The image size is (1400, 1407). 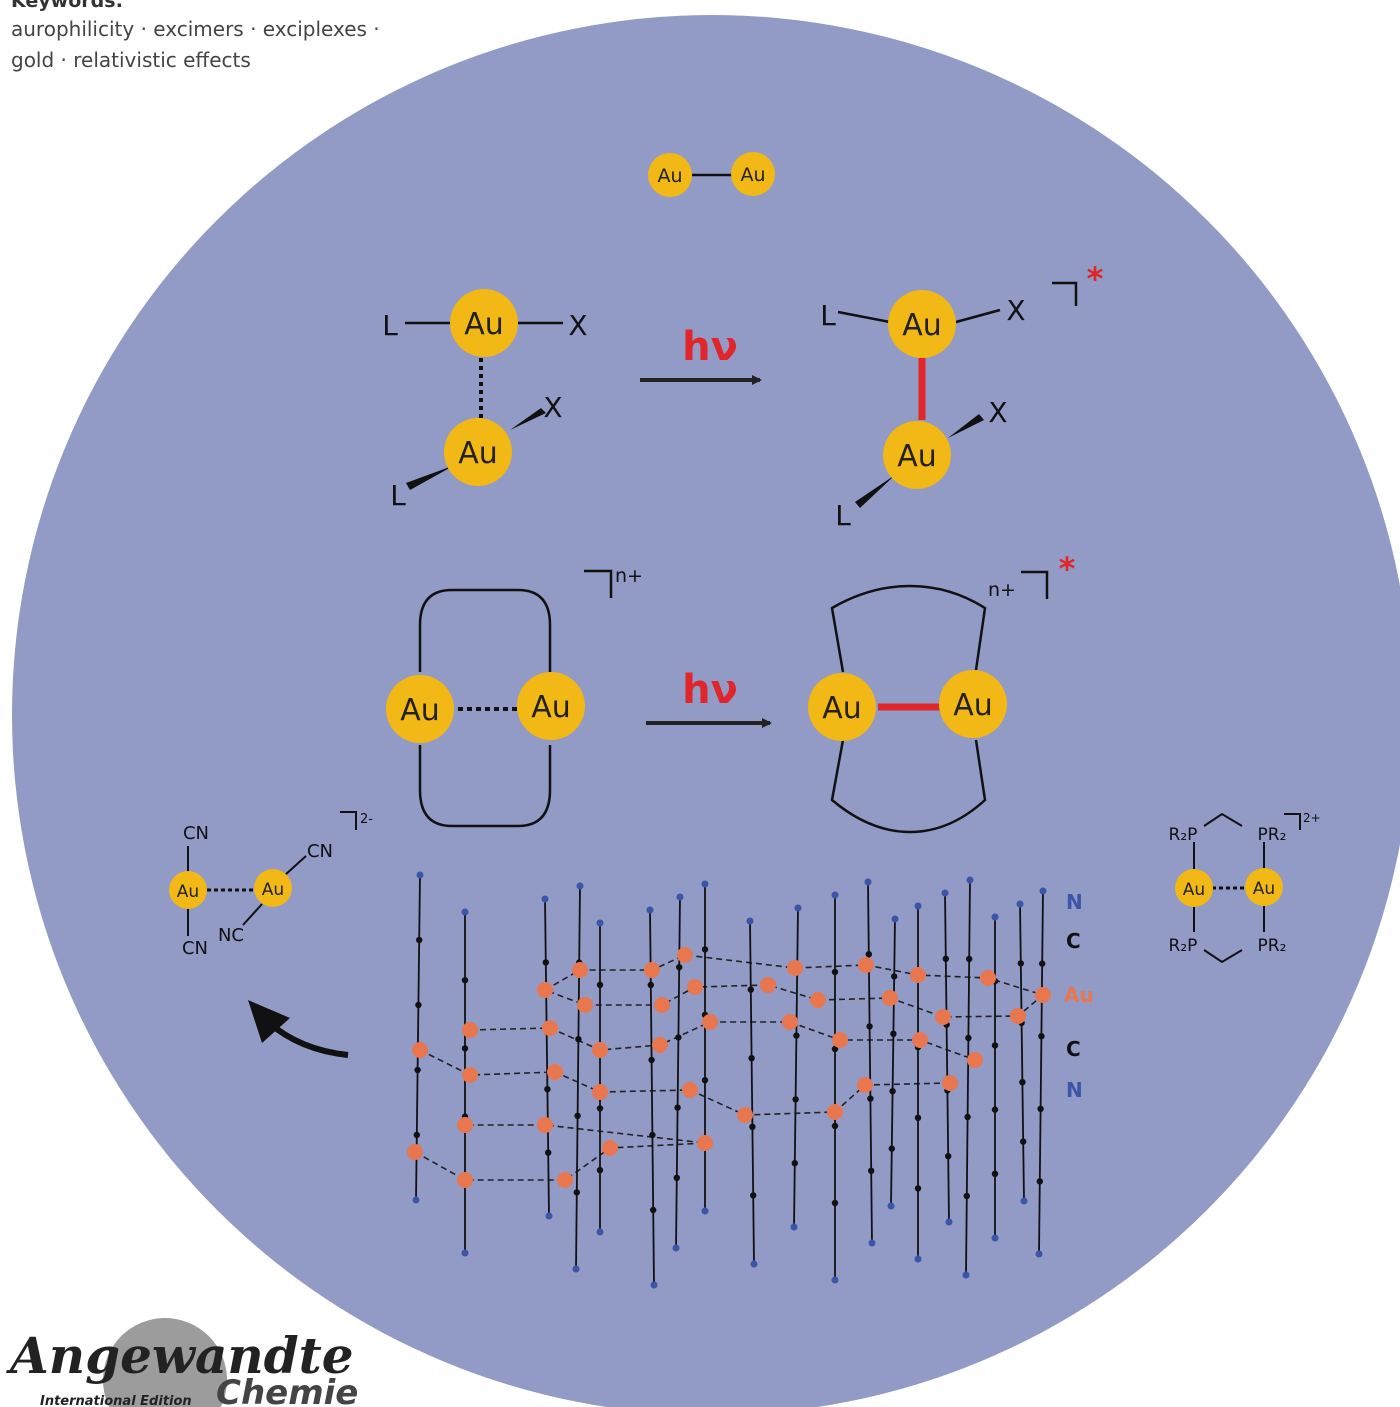 I want to click on photoexcitation-arrow-1: hν, so click(x=701, y=354).